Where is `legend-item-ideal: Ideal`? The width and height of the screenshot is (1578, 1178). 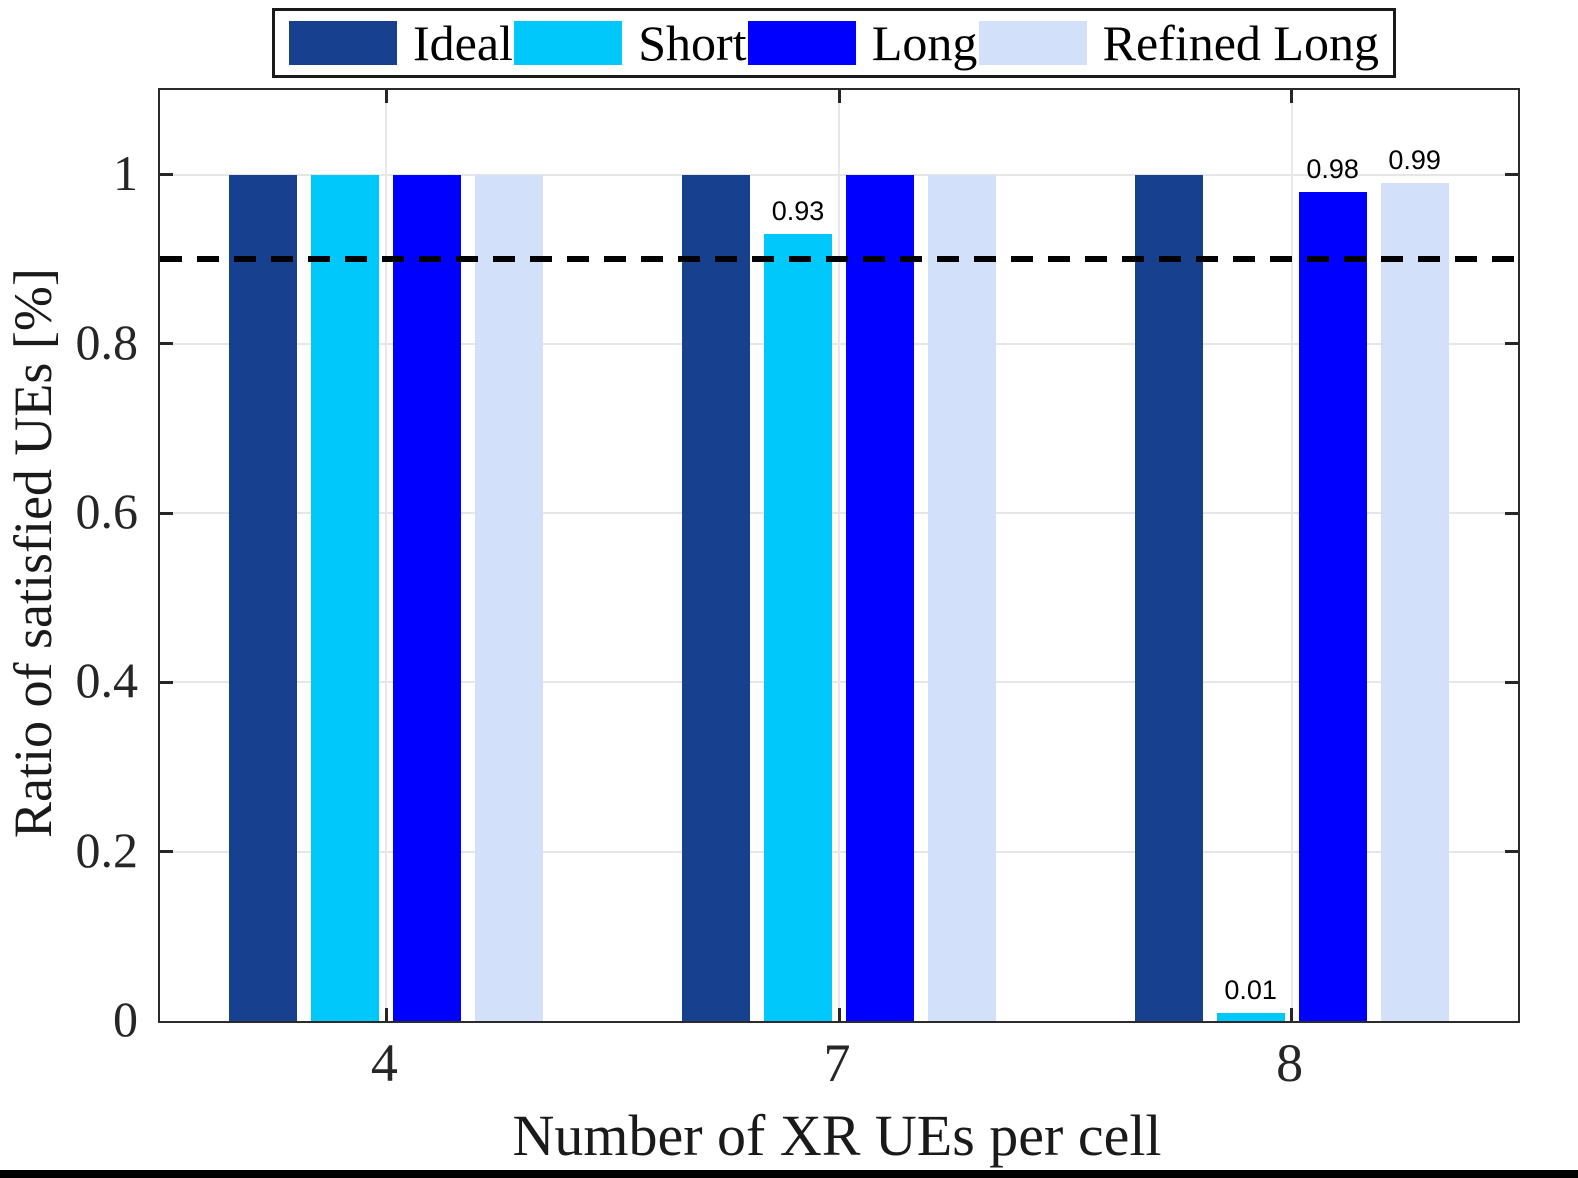
legend-item-ideal: Ideal is located at coordinates (401, 43).